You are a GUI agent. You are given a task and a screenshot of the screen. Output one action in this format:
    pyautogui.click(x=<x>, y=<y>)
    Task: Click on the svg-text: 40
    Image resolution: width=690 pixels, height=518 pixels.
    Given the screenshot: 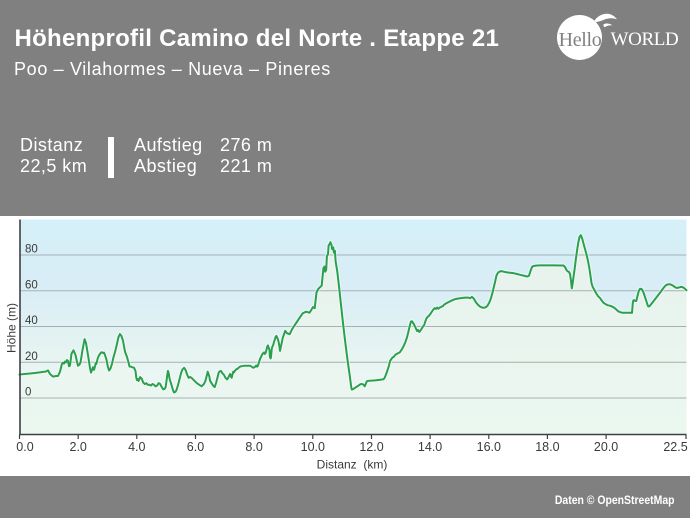 What is the action you would take?
    pyautogui.click(x=31, y=321)
    